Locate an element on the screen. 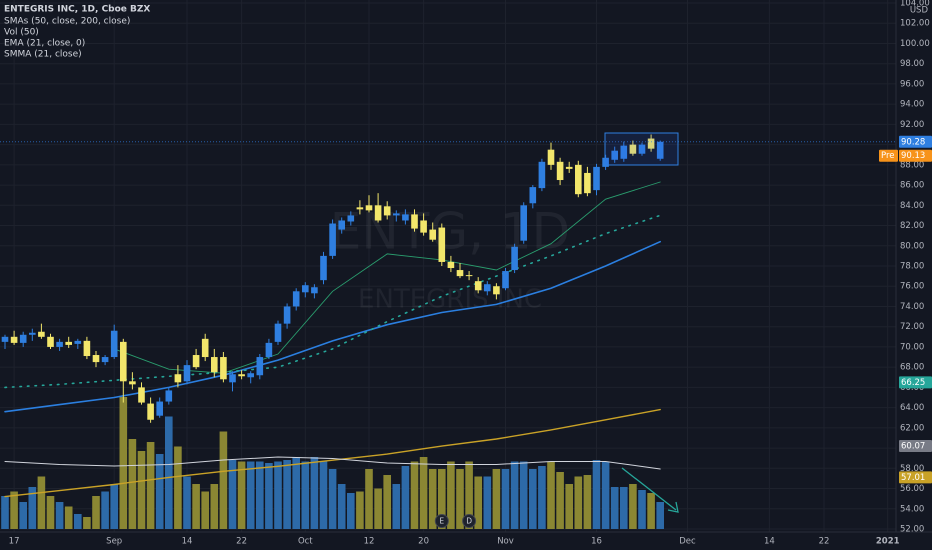 The width and height of the screenshot is (932, 550). x-tick-label: Dec is located at coordinates (687, 542).